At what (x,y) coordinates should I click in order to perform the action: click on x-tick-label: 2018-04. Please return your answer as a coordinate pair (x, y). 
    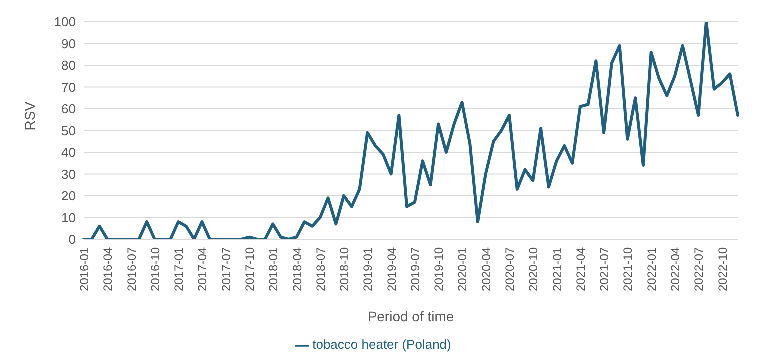
    Looking at the image, I should click on (297, 269).